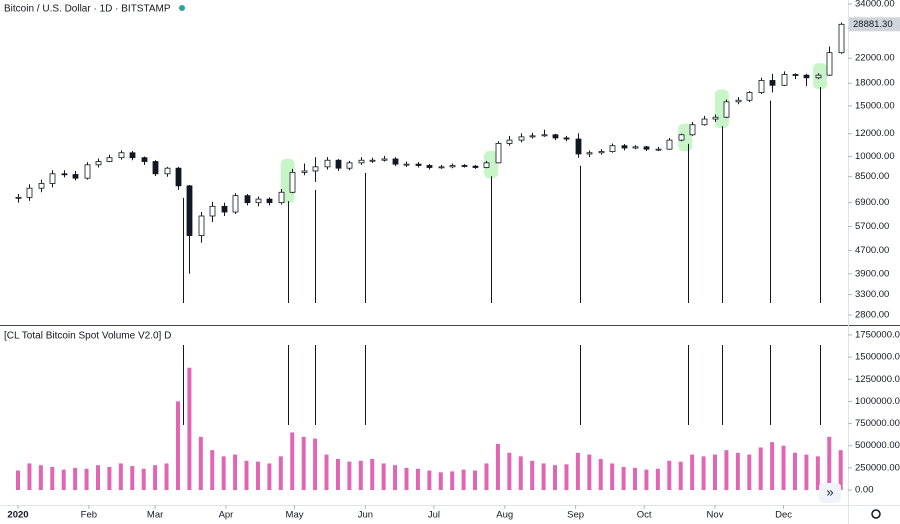 This screenshot has height=524, width=900. Describe the element at coordinates (295, 515) in the screenshot. I see `x-tick-label: May` at that location.